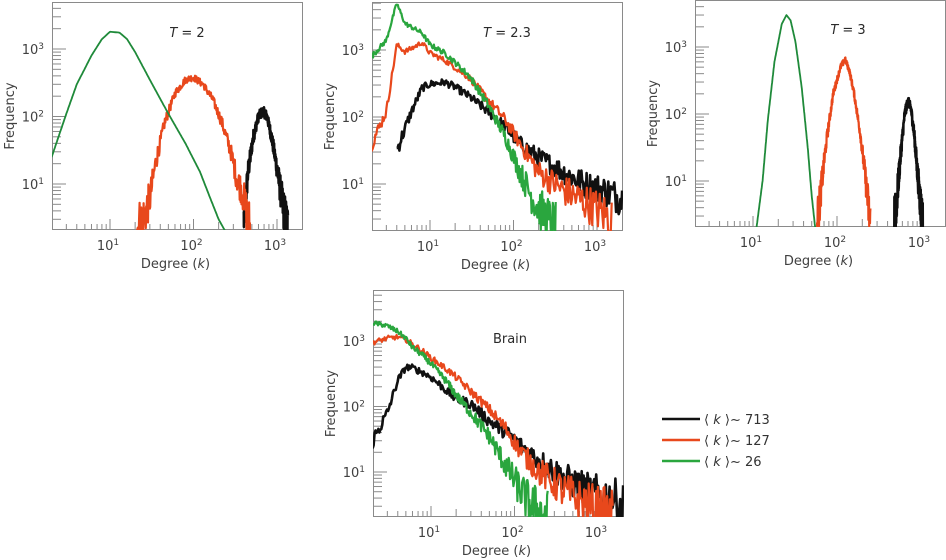 This screenshot has height=560, width=946. Describe the element at coordinates (186, 33) in the screenshot. I see `panel-title: T = 2` at that location.